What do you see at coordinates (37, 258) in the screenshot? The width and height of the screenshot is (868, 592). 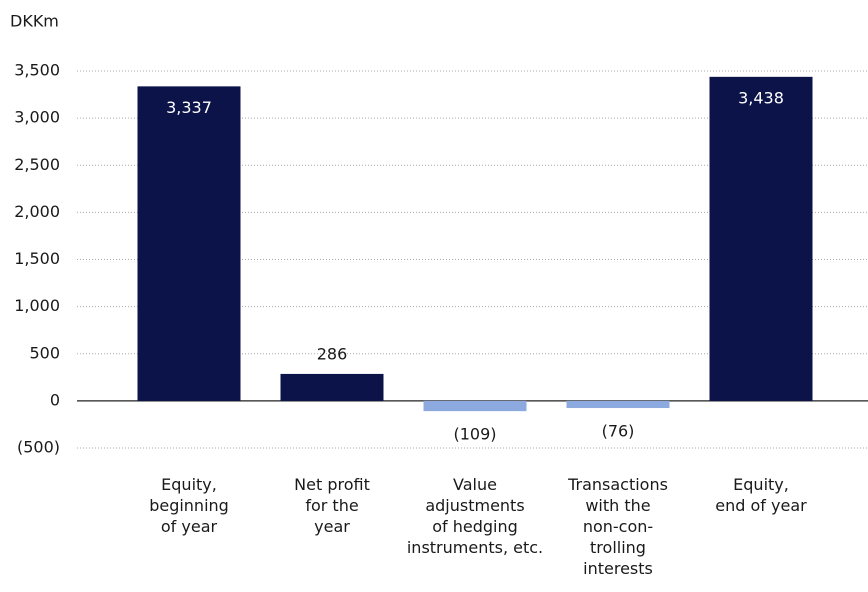 I see `y-tick-label: 1,500` at bounding box center [37, 258].